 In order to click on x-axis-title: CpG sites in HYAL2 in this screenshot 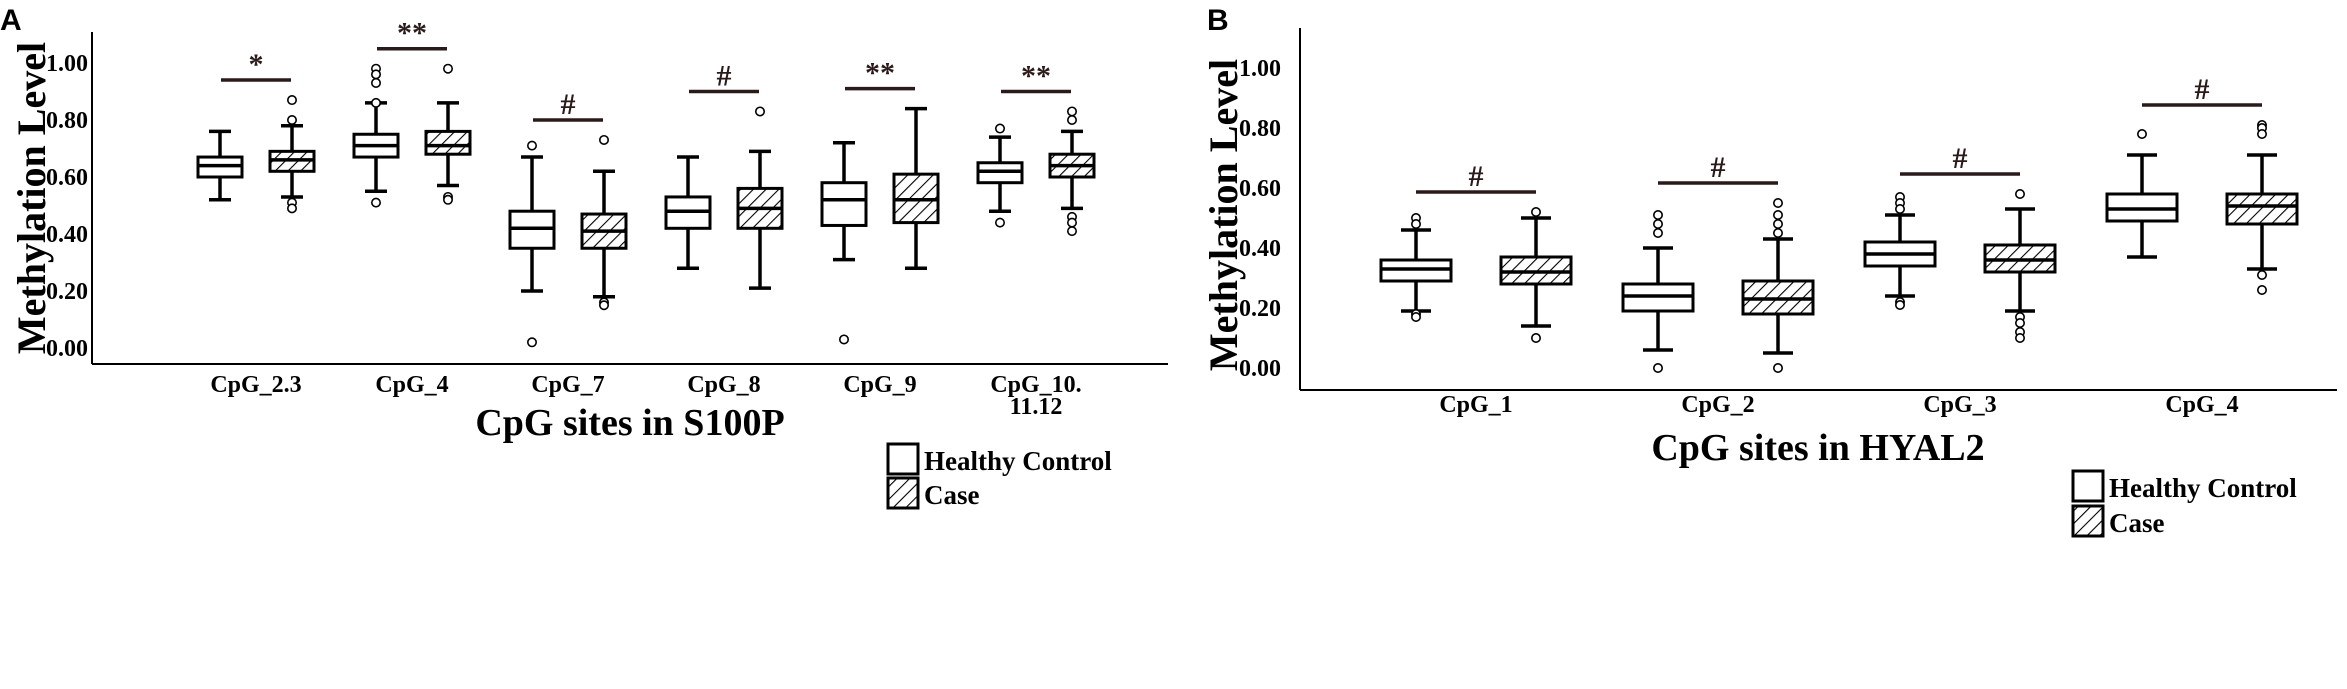, I will do `click(1817, 448)`.